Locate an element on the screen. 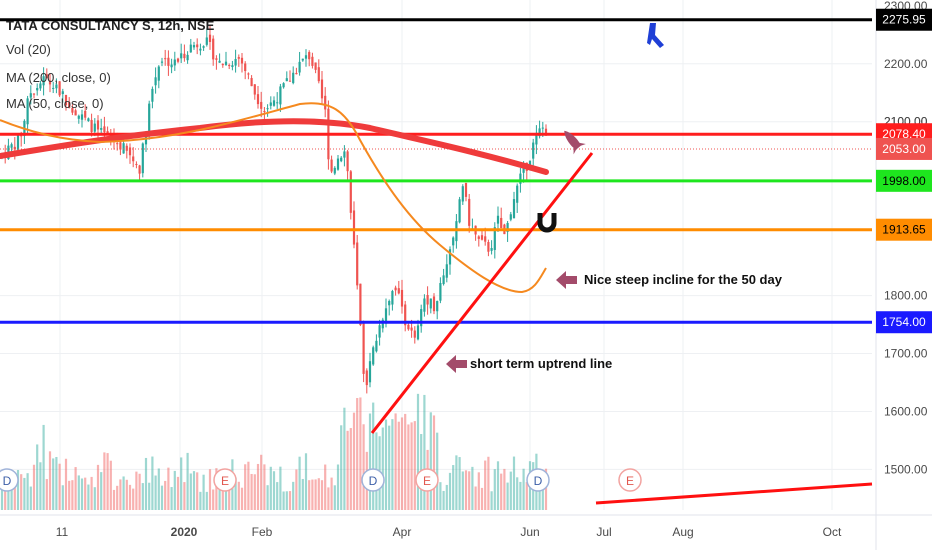 The height and width of the screenshot is (550, 932). volume-bars is located at coordinates (274, 451).